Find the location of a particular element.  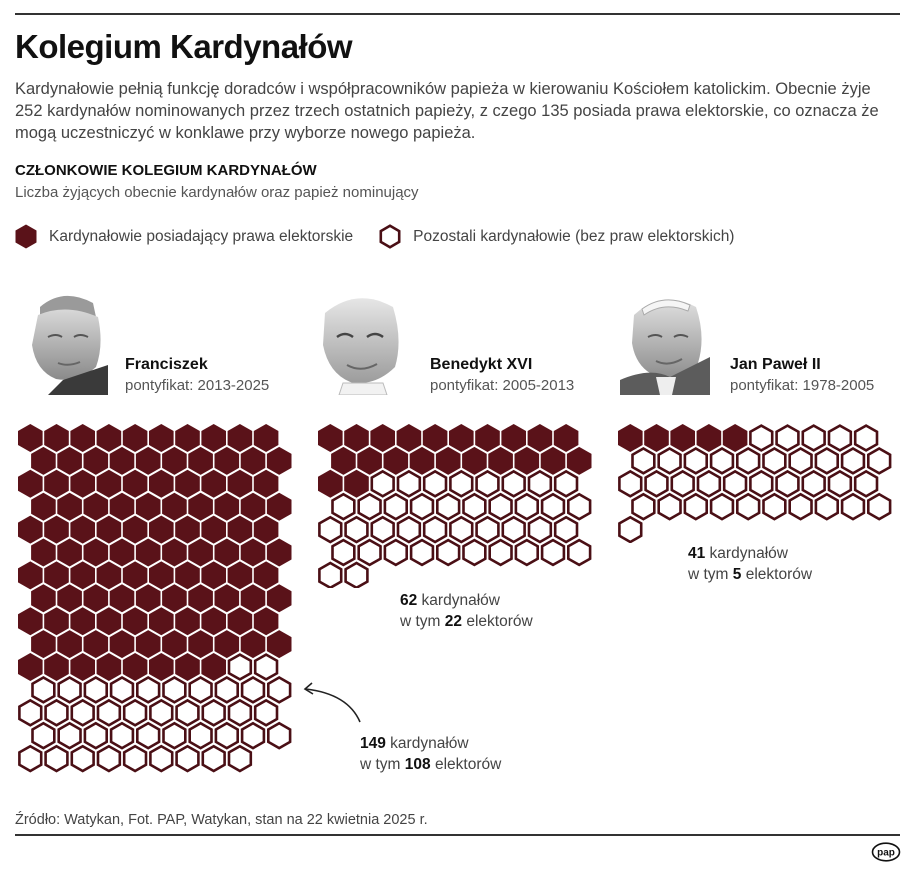

pope-pontificate-jan-pawel-ii: pontyfikat: 1978-2005 is located at coordinates (802, 385).